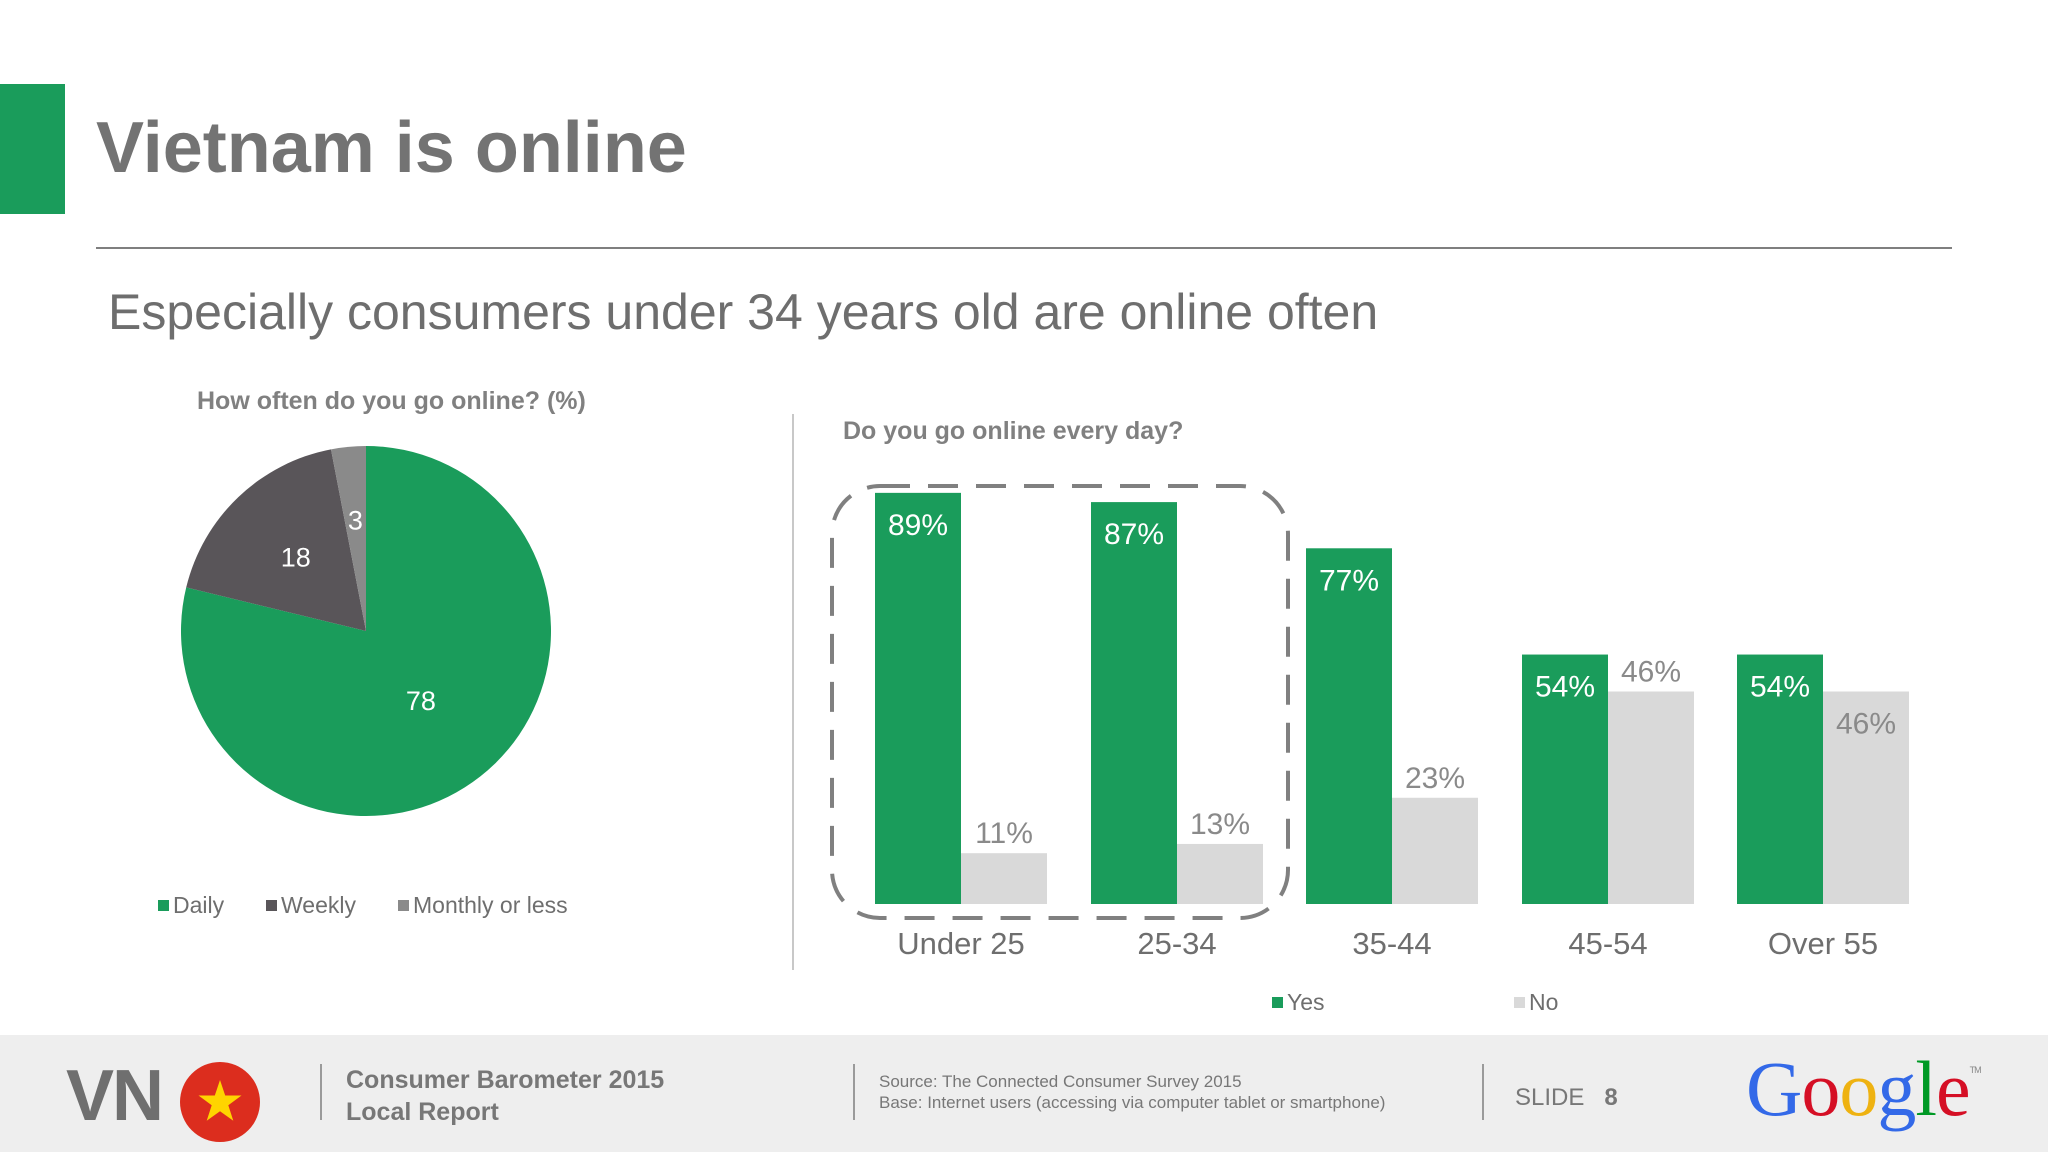  What do you see at coordinates (422, 1112) in the screenshot?
I see `report-line-2: Local Report` at bounding box center [422, 1112].